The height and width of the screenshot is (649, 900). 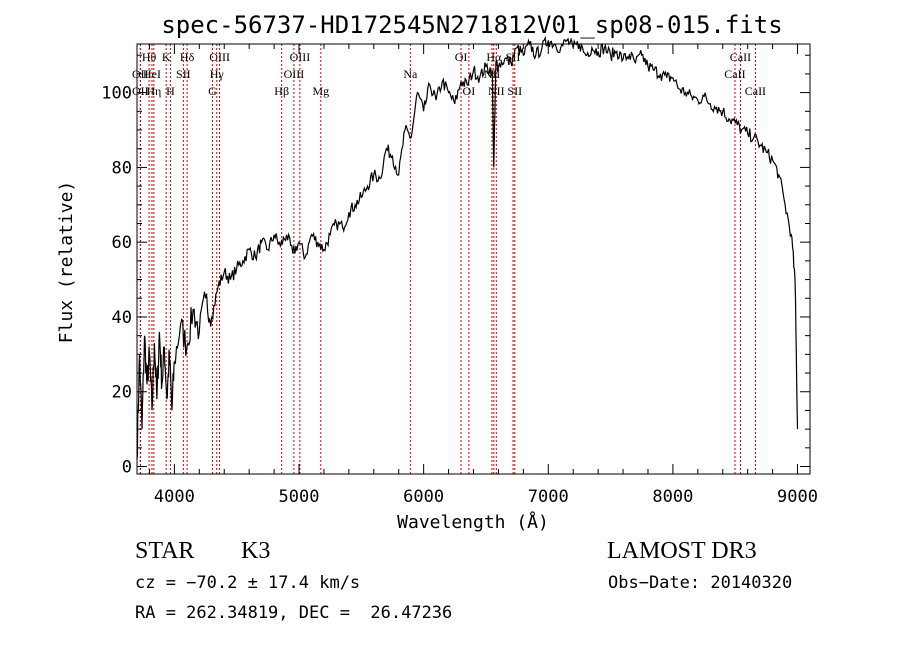 I want to click on line-marker-label-9: OIII, so click(x=219, y=57).